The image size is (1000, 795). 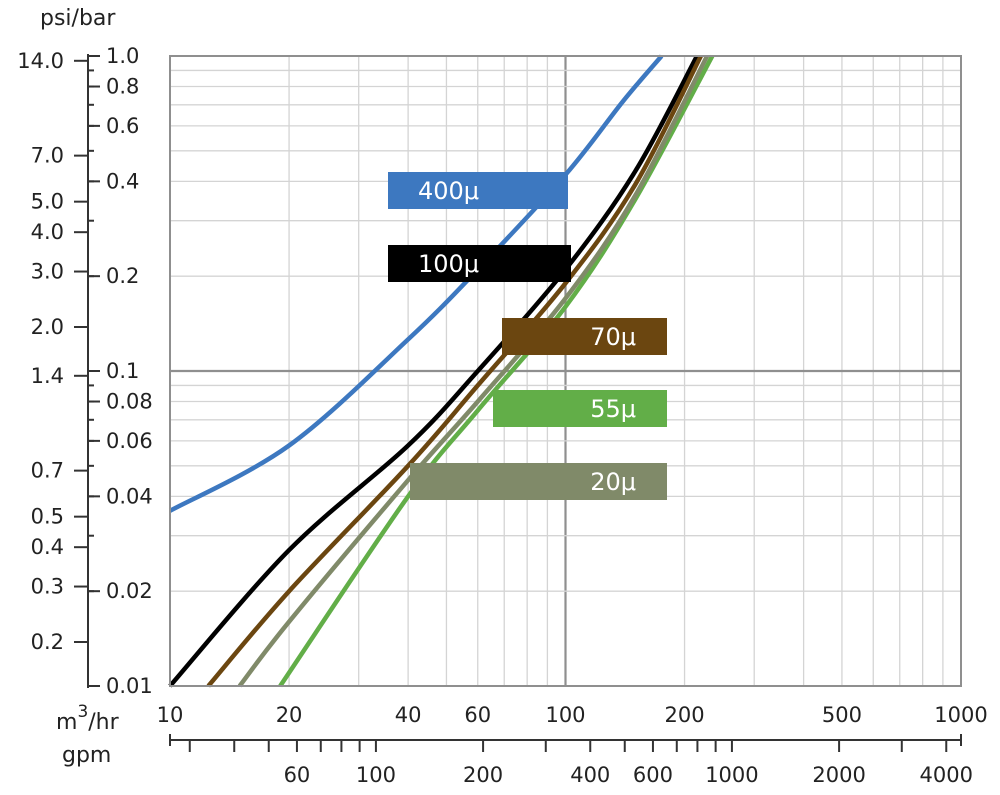 What do you see at coordinates (838, 775) in the screenshot?
I see `x-tick-label-gpm: 2000` at bounding box center [838, 775].